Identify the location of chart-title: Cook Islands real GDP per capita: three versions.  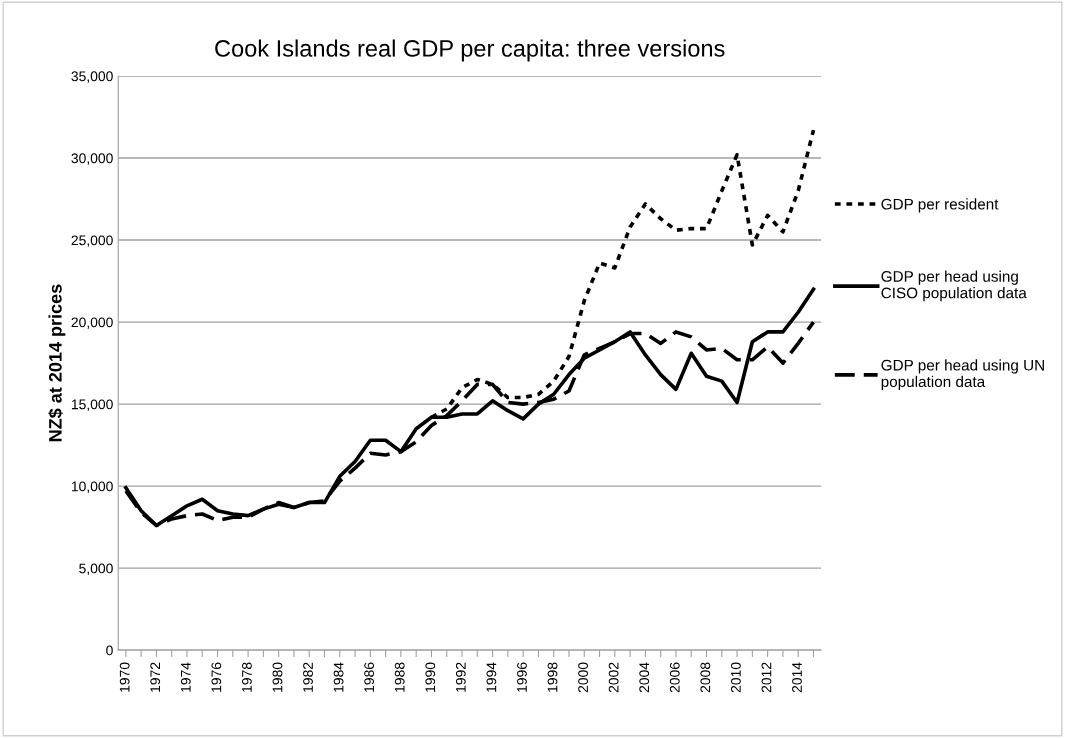
(470, 50).